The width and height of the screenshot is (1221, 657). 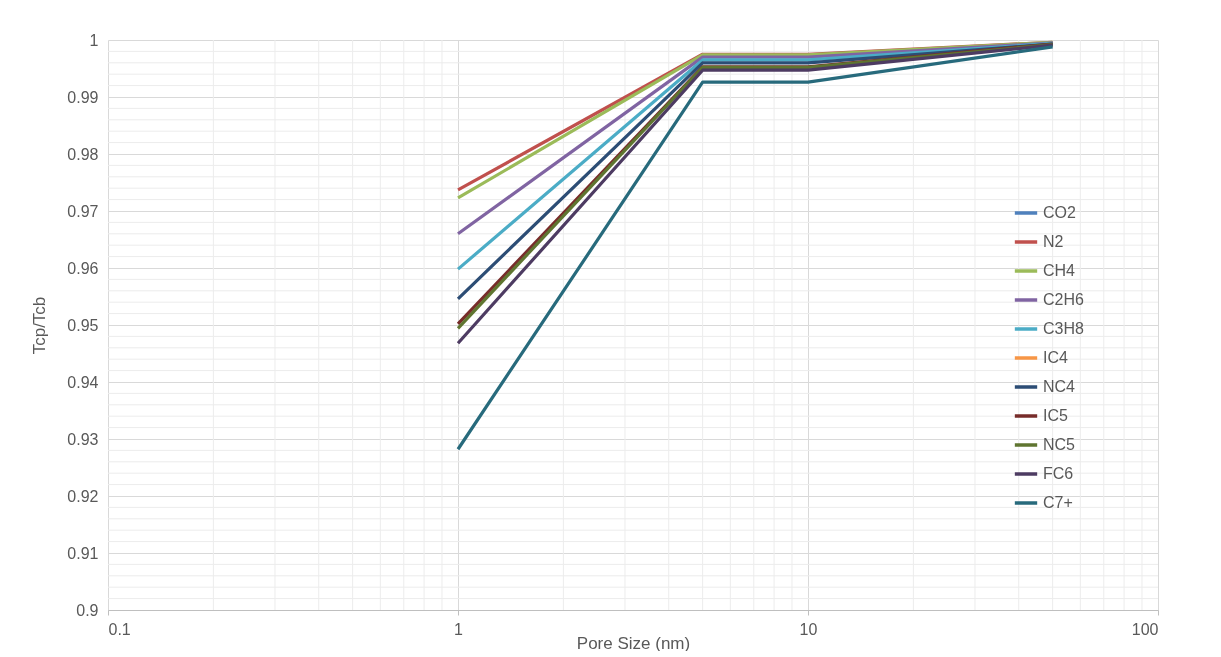 I want to click on x-tick-label: 10, so click(x=808, y=629).